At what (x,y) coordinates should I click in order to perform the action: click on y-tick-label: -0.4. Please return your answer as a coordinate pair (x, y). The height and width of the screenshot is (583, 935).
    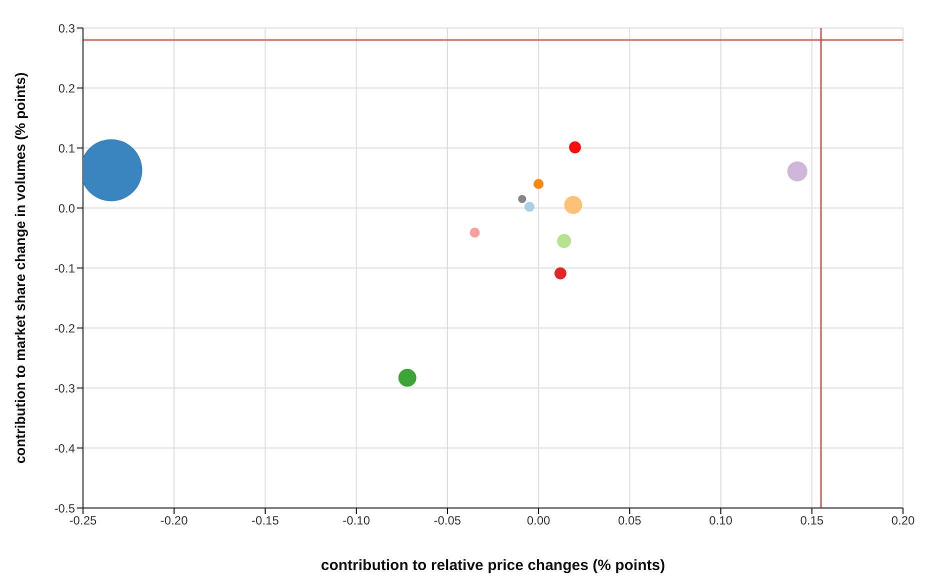
    Looking at the image, I should click on (65, 448).